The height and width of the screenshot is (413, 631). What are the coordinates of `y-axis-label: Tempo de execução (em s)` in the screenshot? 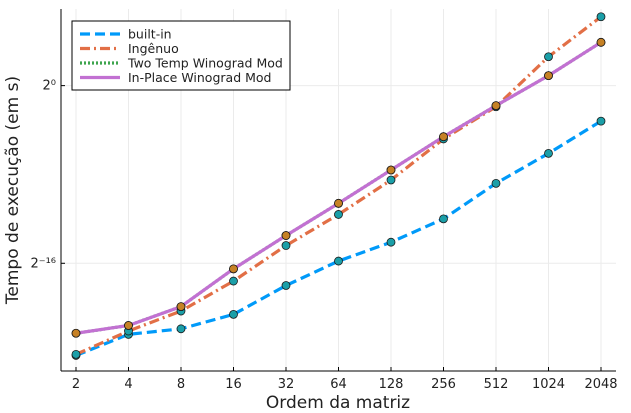 It's located at (13, 190).